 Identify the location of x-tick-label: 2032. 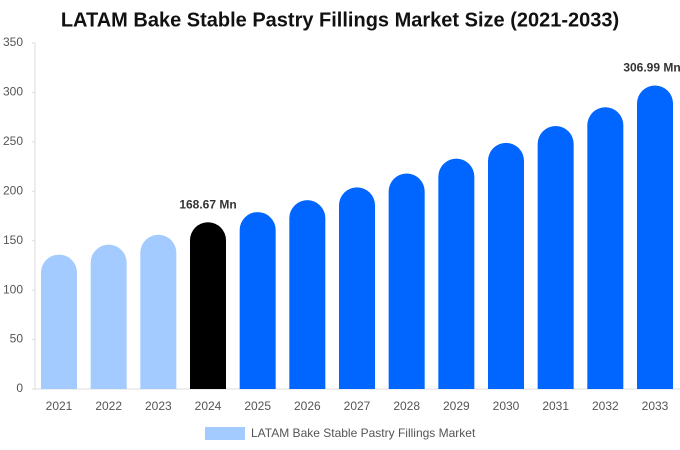
(605, 406).